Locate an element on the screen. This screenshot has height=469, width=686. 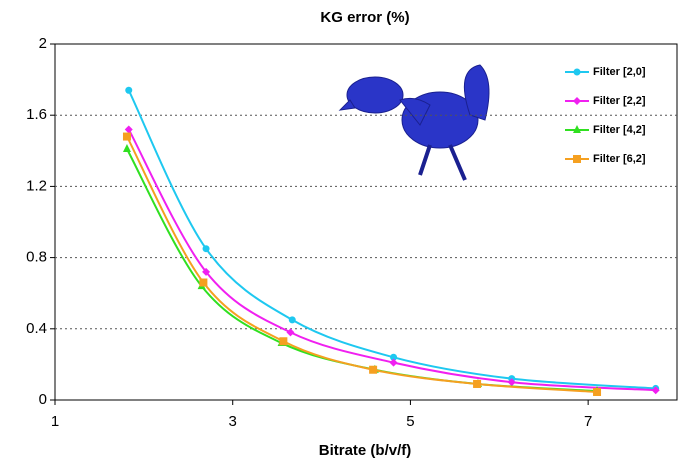
y-tick-label: 1.6 is located at coordinates (36, 114).